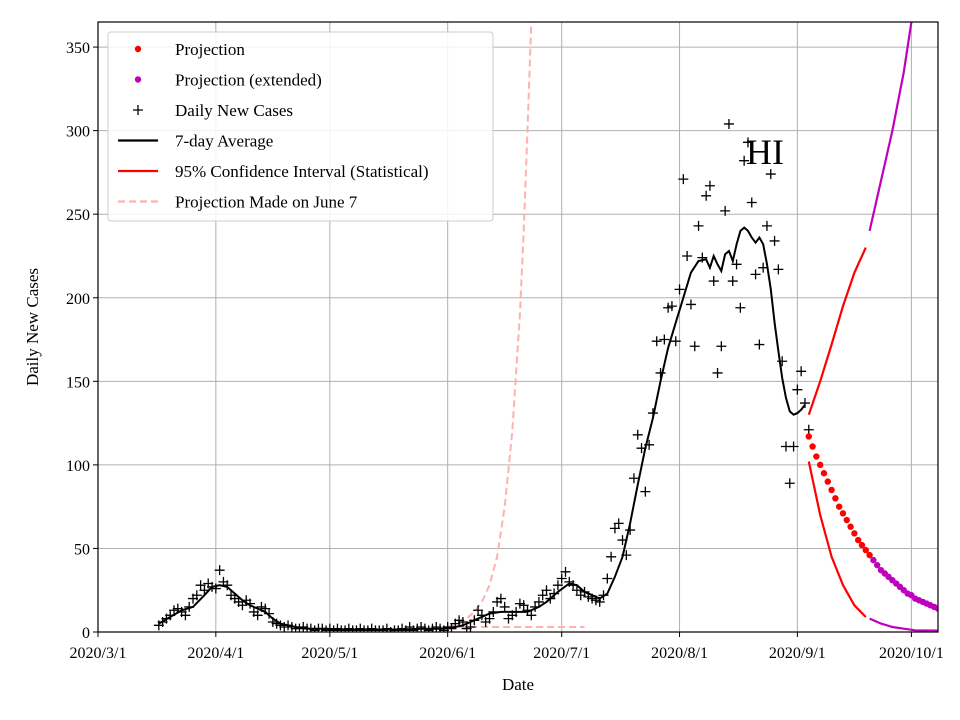 The height and width of the screenshot is (720, 960). I want to click on x-tick-label: 2020/6/1, so click(447, 653).